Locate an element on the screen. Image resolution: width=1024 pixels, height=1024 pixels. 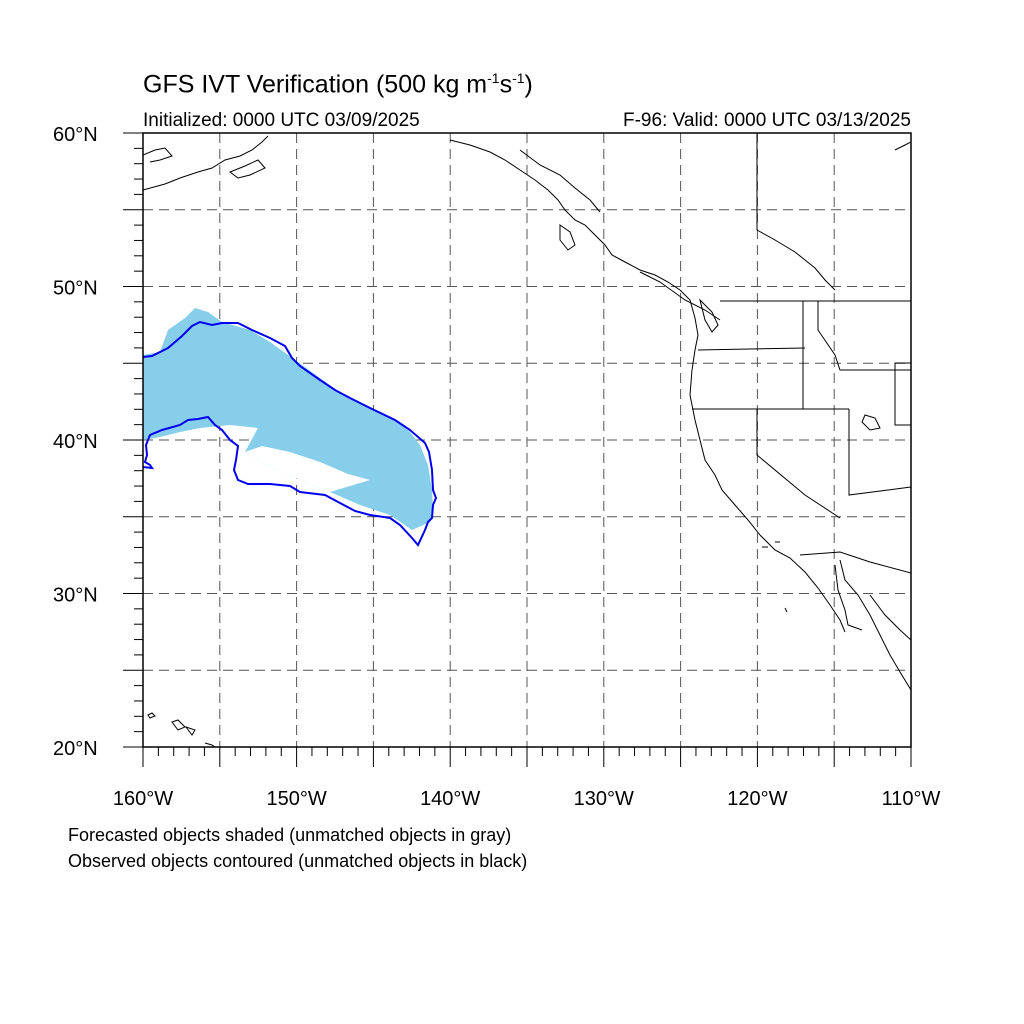
latitude-tick-label: 40°N is located at coordinates (75, 442).